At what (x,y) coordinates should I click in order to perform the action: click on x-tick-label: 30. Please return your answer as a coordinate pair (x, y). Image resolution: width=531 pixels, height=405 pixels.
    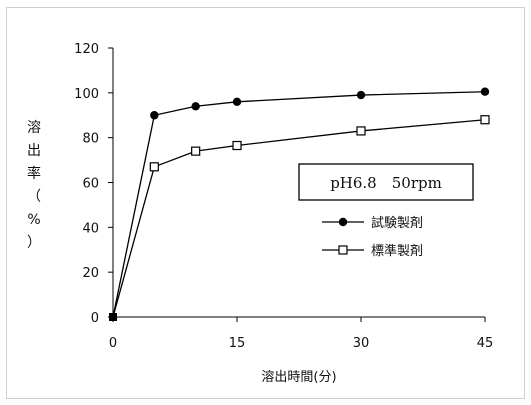
    Looking at the image, I should click on (361, 343).